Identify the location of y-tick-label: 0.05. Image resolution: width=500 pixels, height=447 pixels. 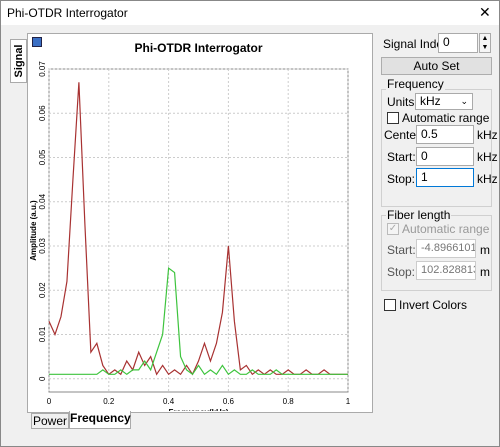
(42, 157).